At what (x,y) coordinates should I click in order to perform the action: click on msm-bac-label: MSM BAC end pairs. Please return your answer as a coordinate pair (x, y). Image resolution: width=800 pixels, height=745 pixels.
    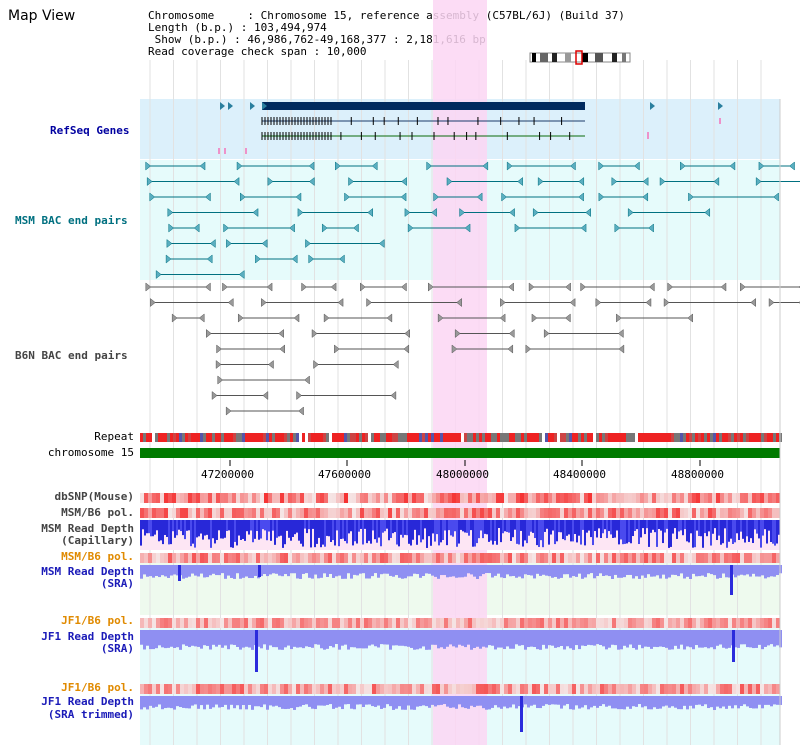
    Looking at the image, I should click on (71, 220).